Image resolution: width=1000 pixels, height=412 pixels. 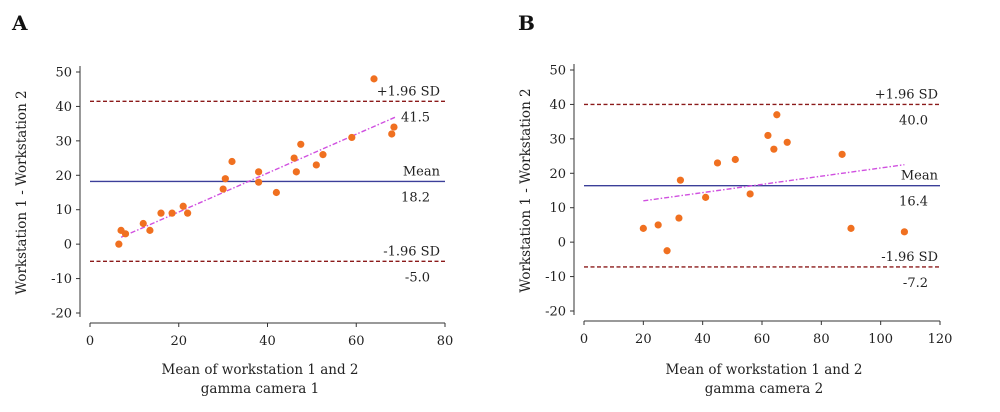 I want to click on x-axis-subtitle: gamma camera 2, so click(x=764, y=389).